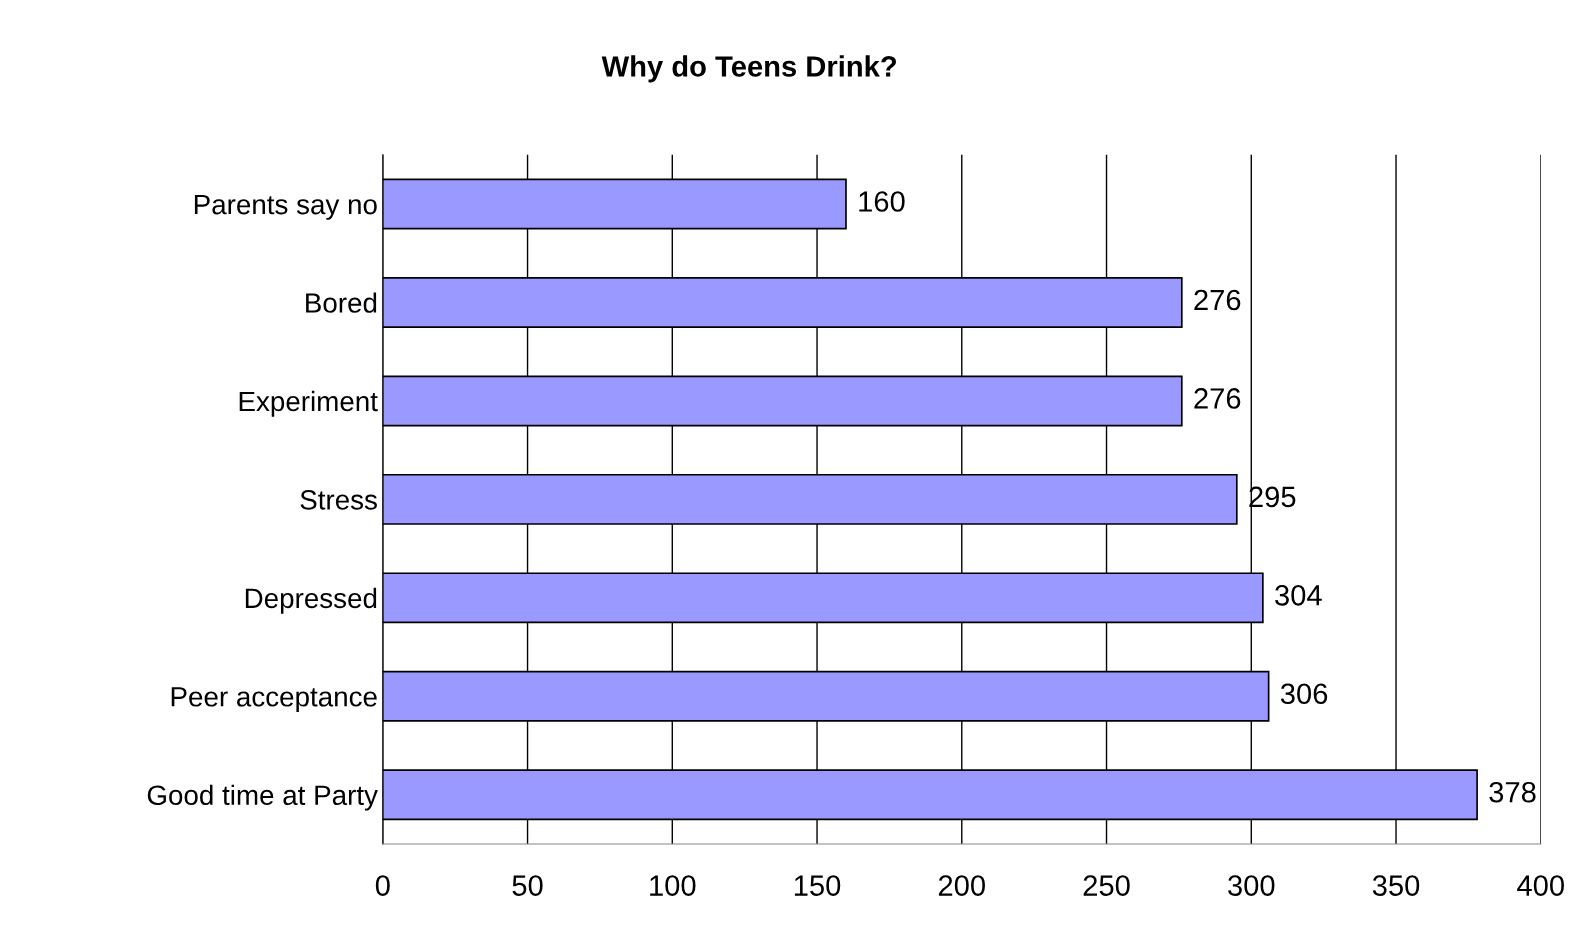 Image resolution: width=1595 pixels, height=944 pixels. I want to click on data-label: 304, so click(1298, 595).